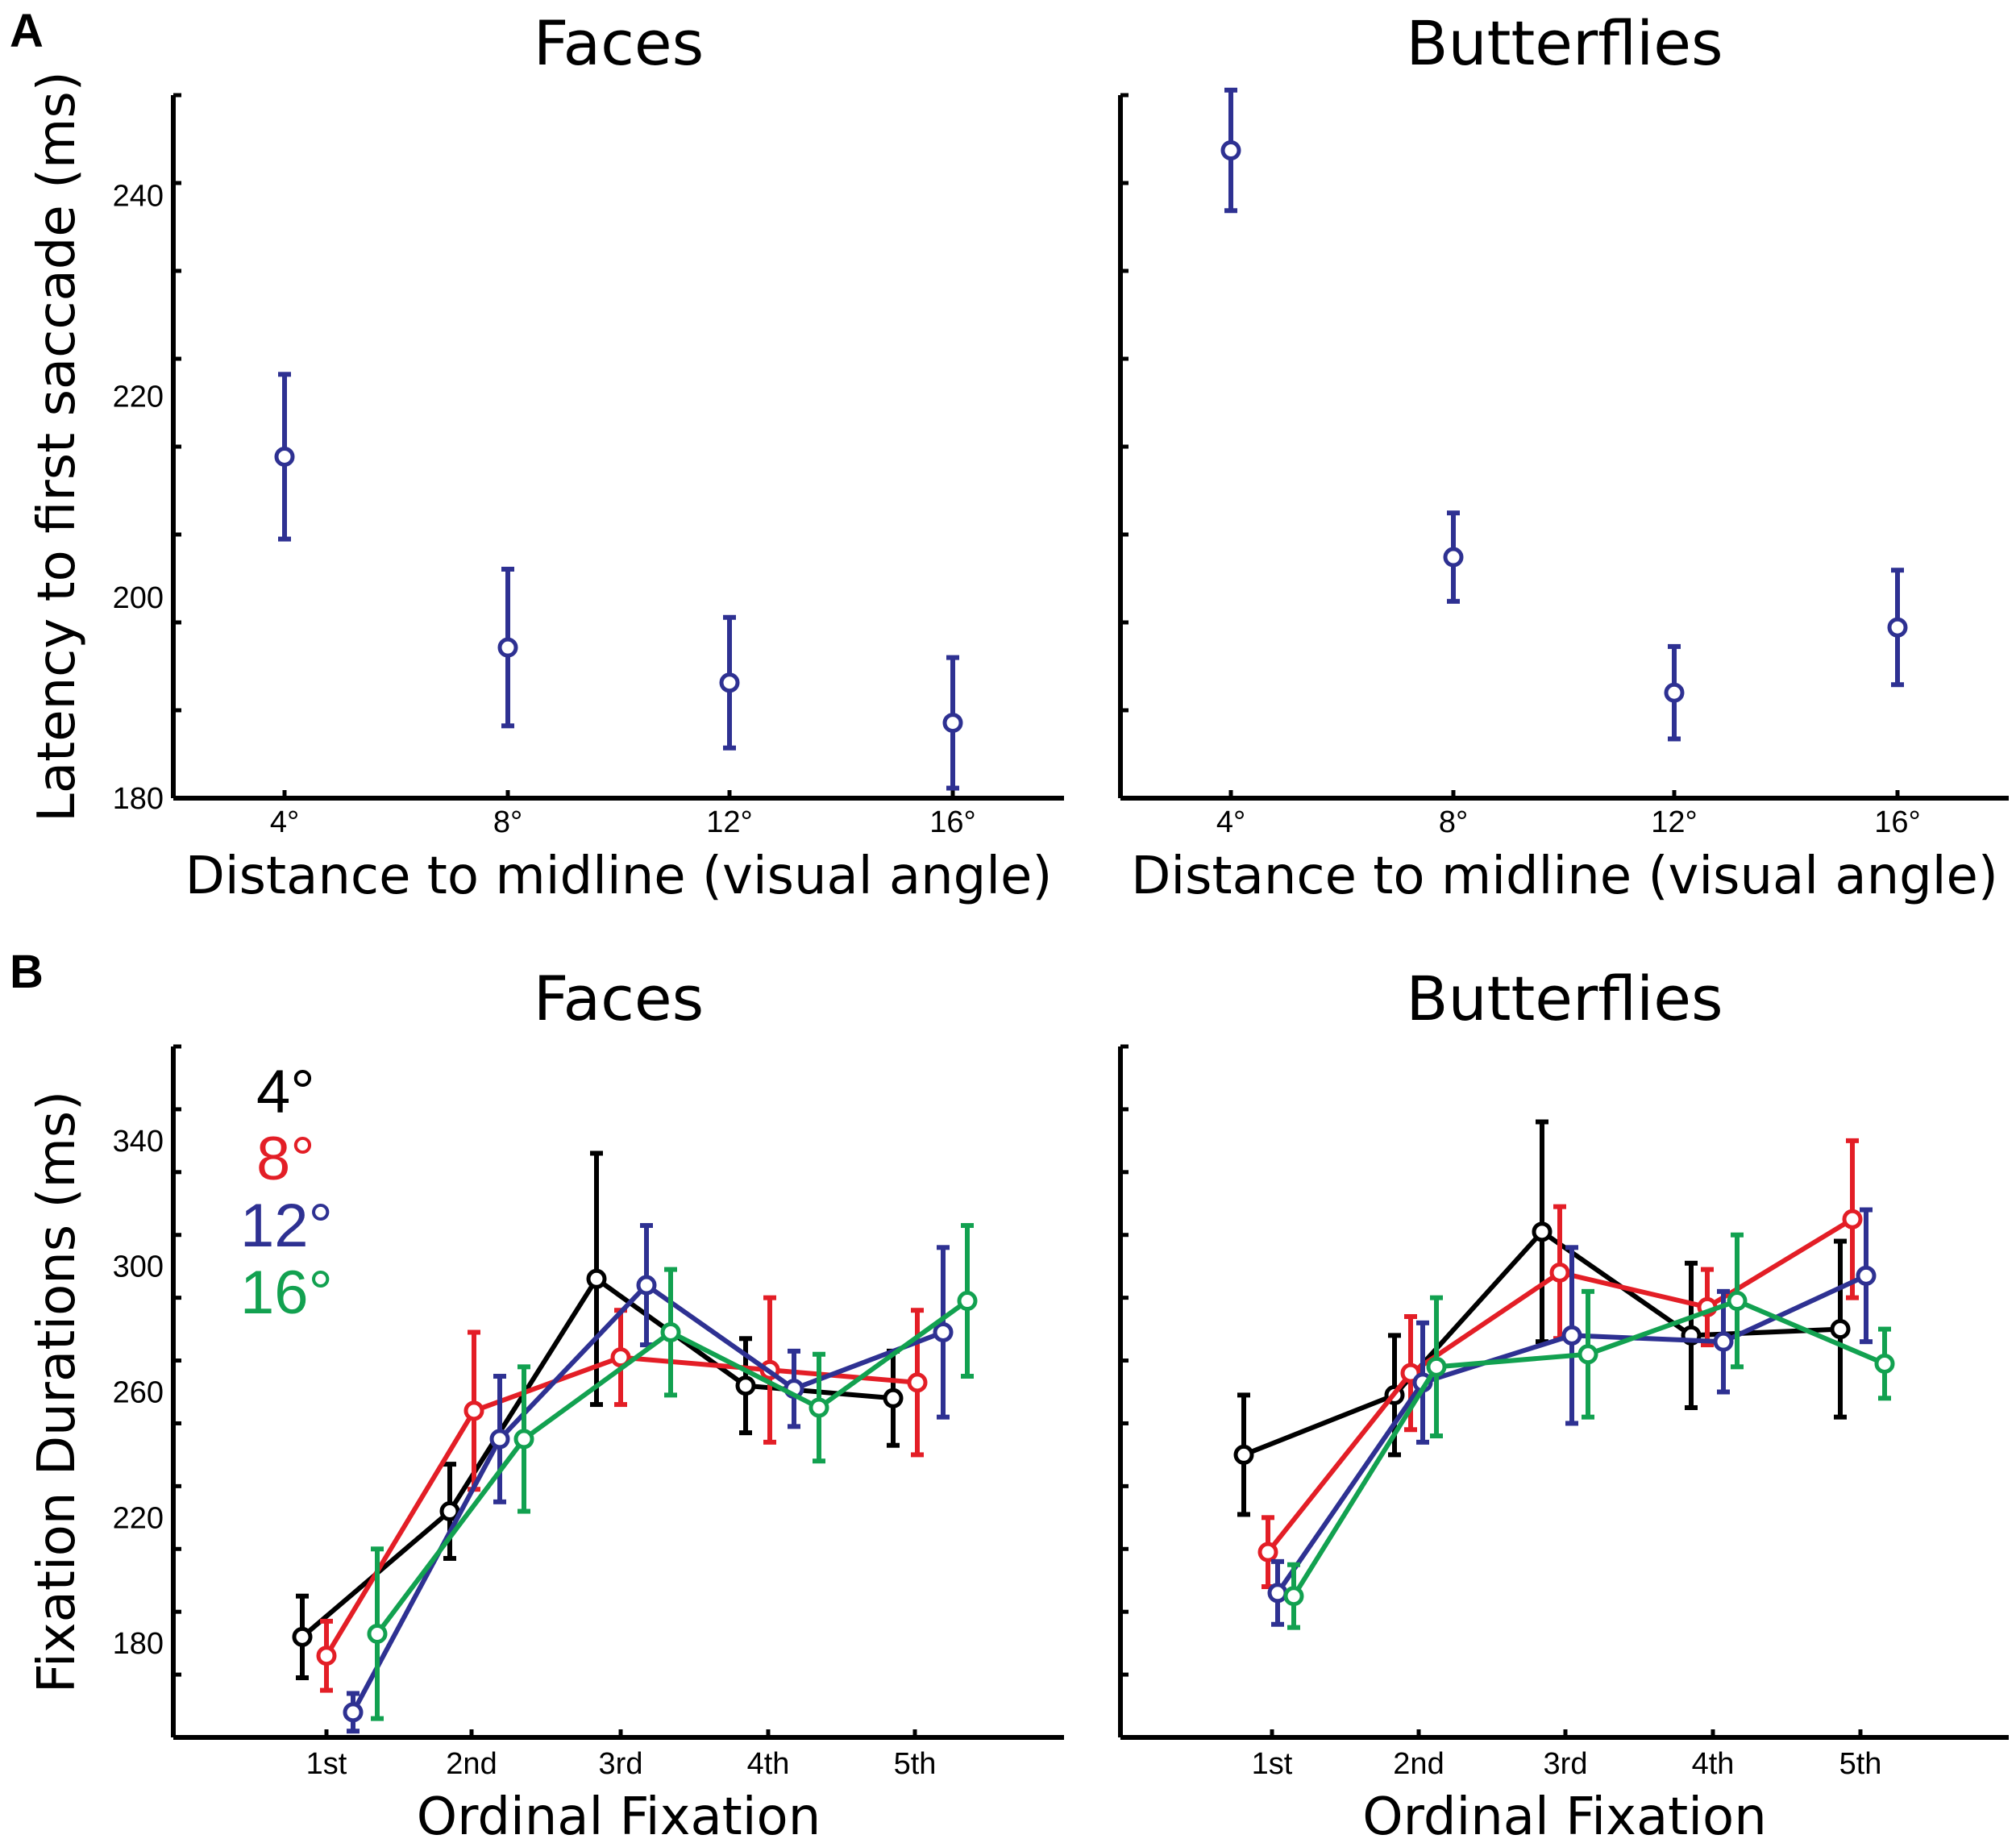 Image resolution: width=2016 pixels, height=1839 pixels. What do you see at coordinates (138, 1393) in the screenshot?
I see `y-tick-label: 260` at bounding box center [138, 1393].